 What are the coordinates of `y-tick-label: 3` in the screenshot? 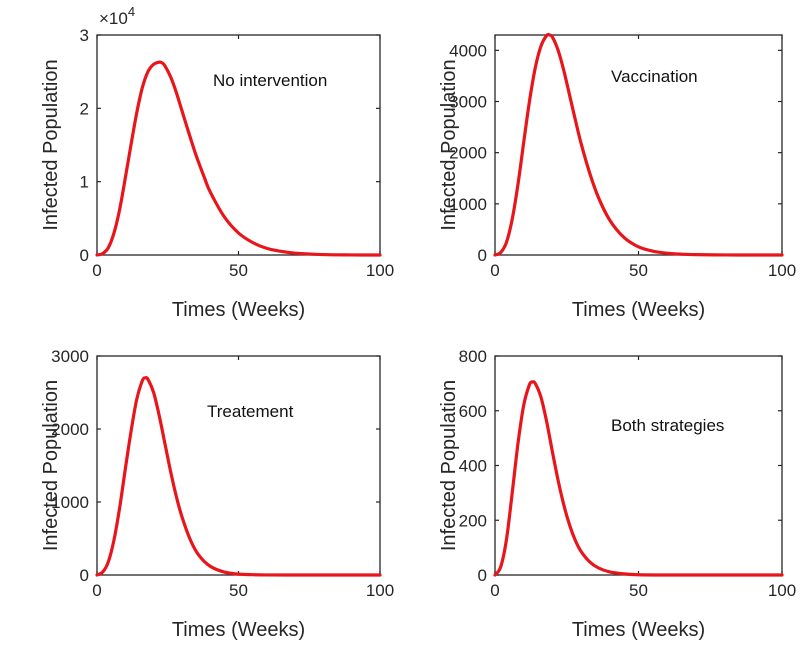 It's located at (84, 35).